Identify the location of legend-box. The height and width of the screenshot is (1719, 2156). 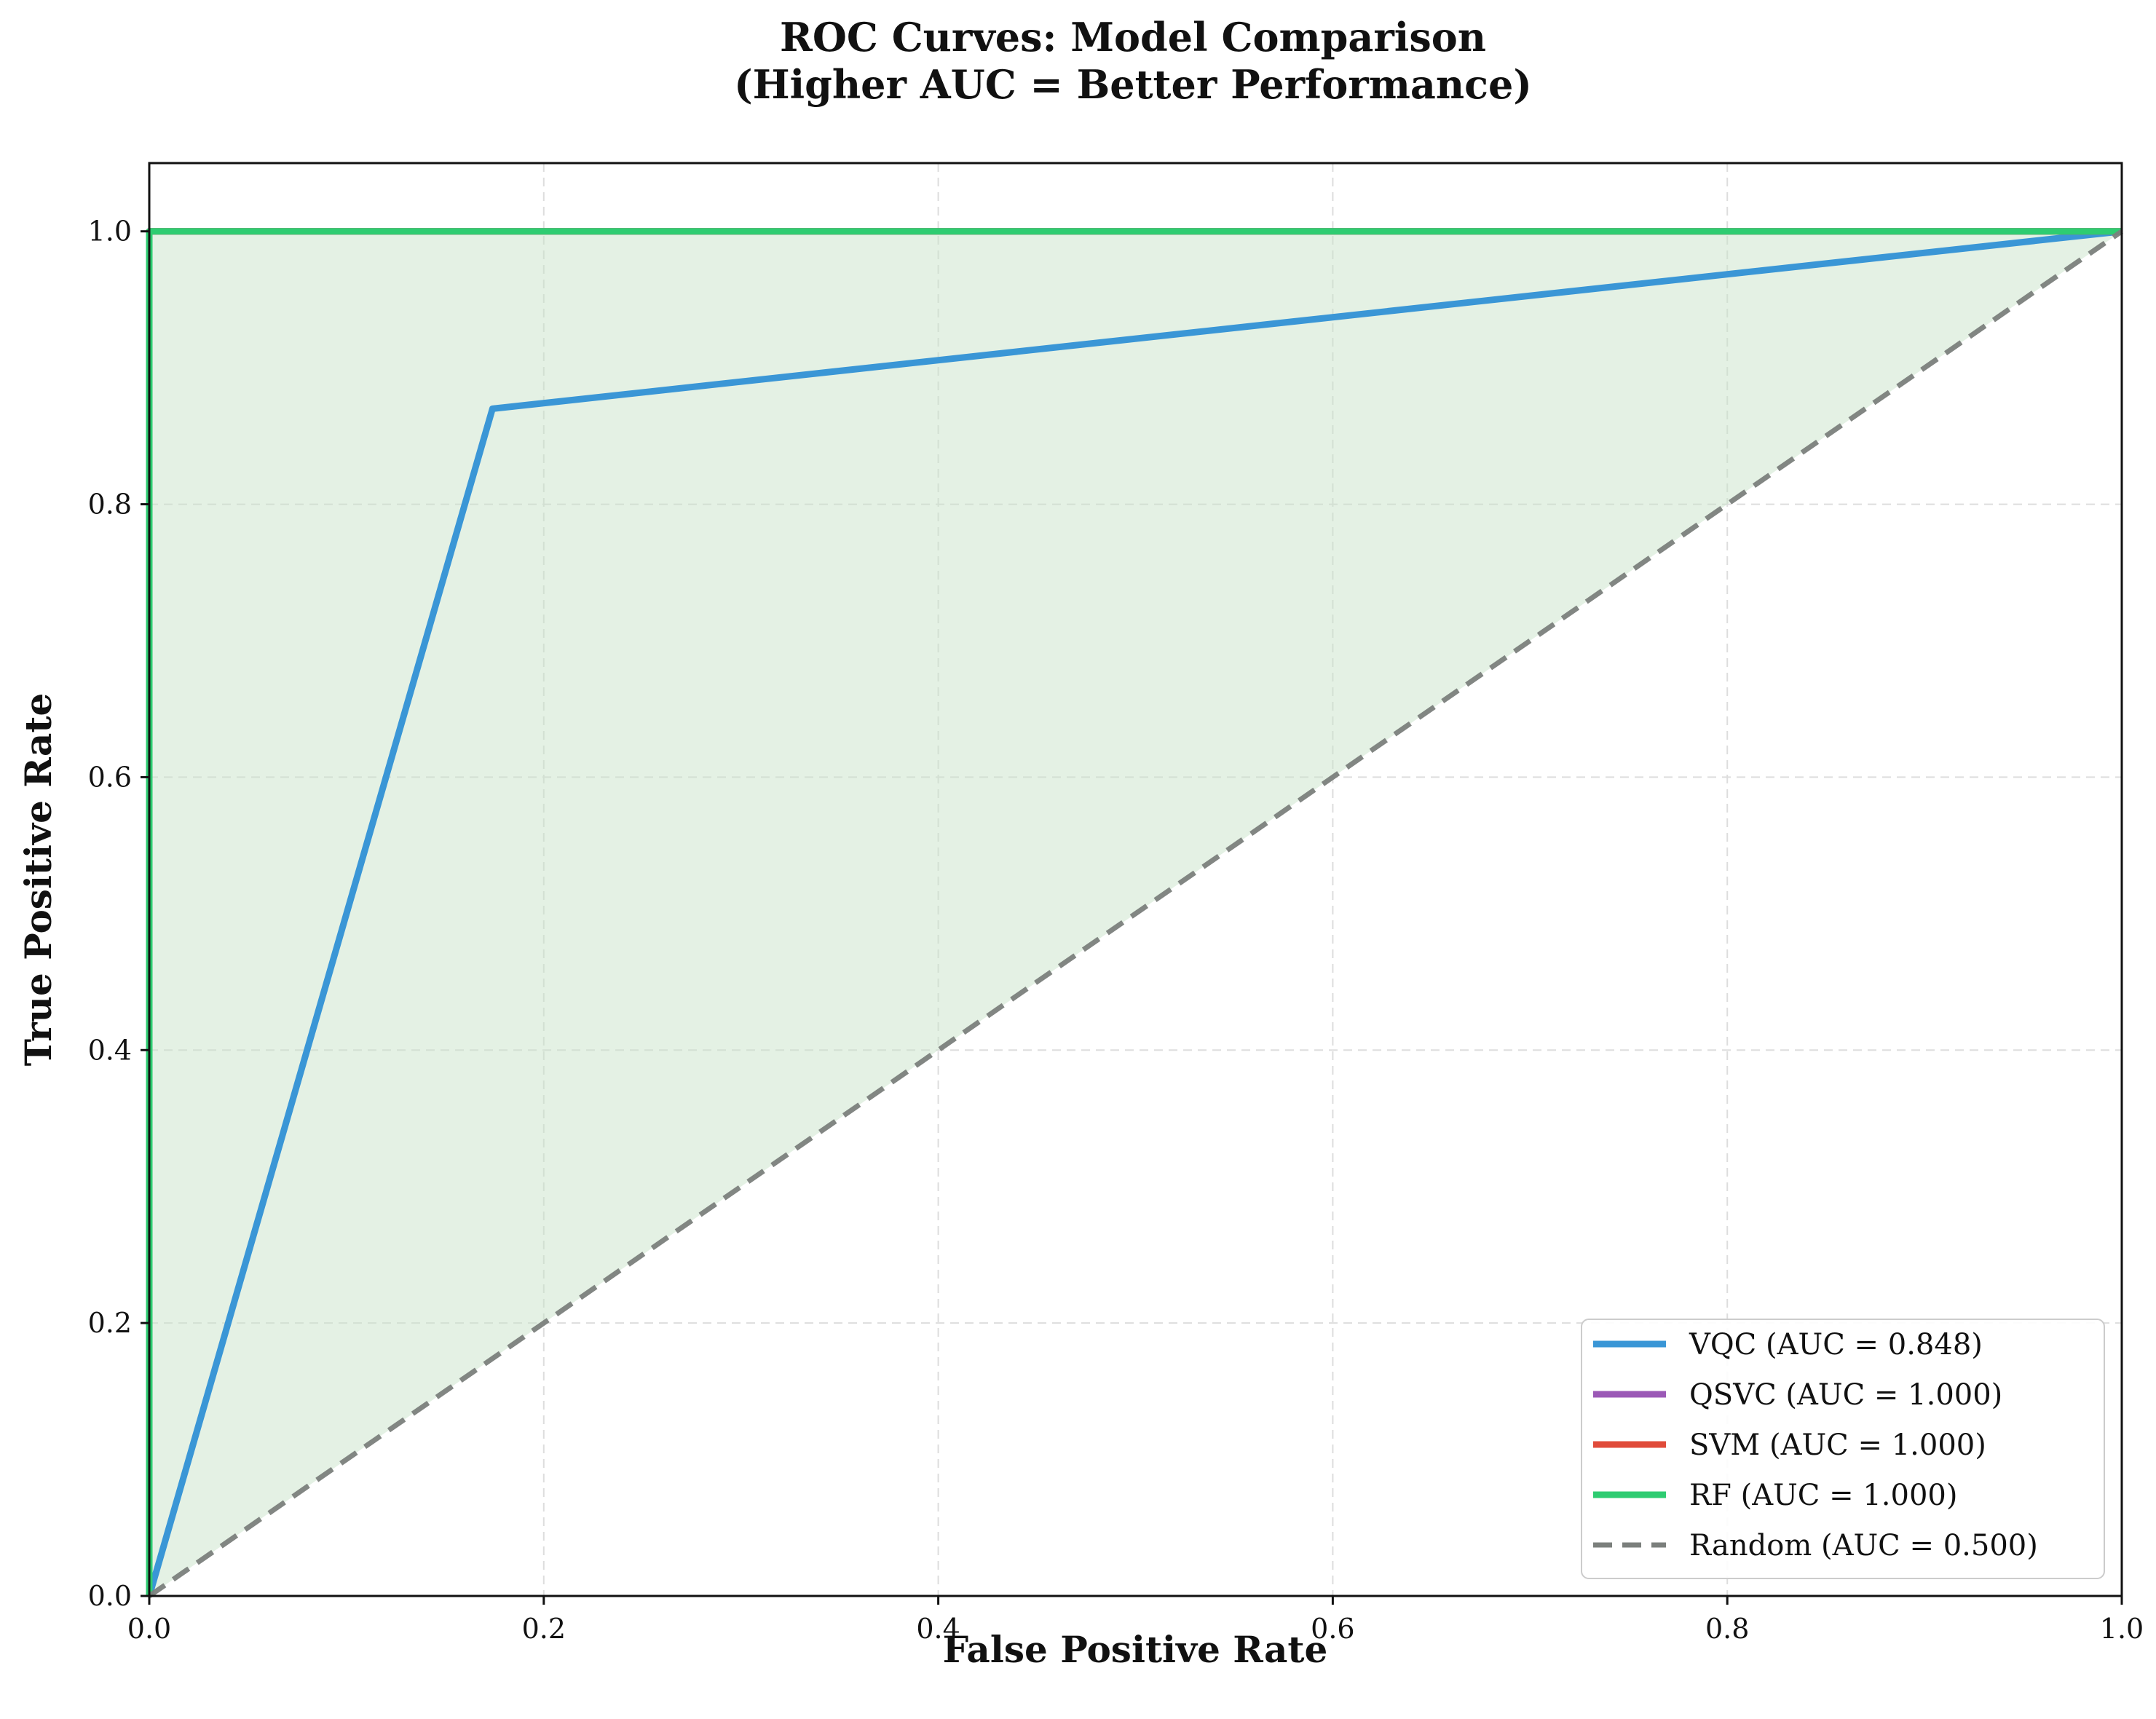
(1843, 1449).